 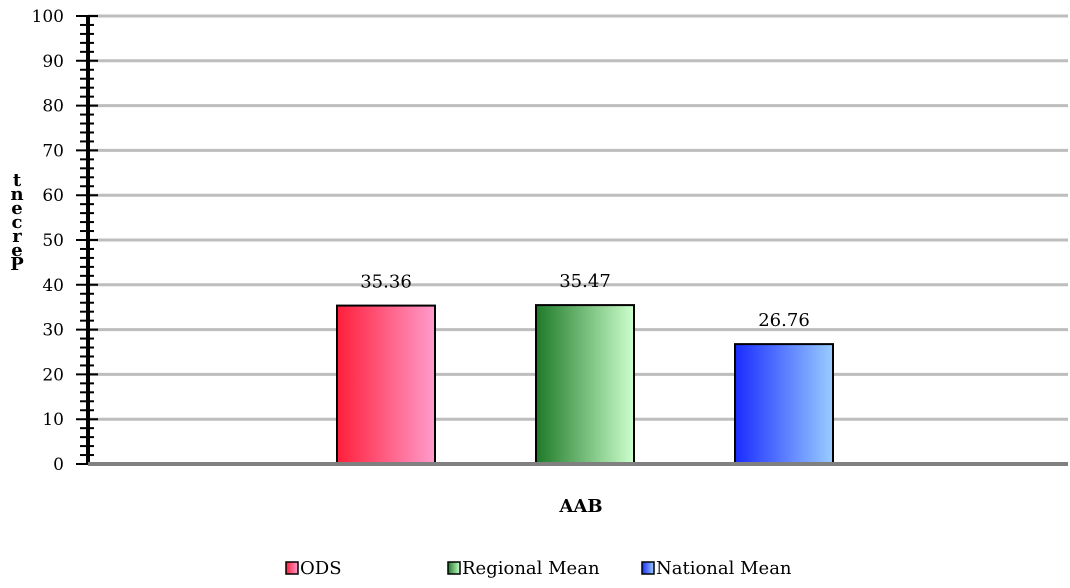 I want to click on y-tick-label: 60, so click(x=53, y=196).